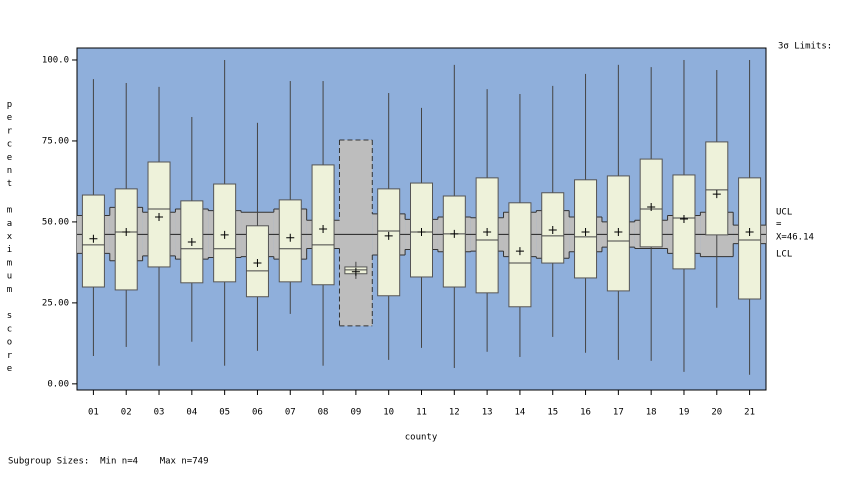 The image size is (850, 484). Describe the element at coordinates (108, 462) in the screenshot. I see `footer: Subgroup Sizes: Min n=4 Max n=749` at that location.